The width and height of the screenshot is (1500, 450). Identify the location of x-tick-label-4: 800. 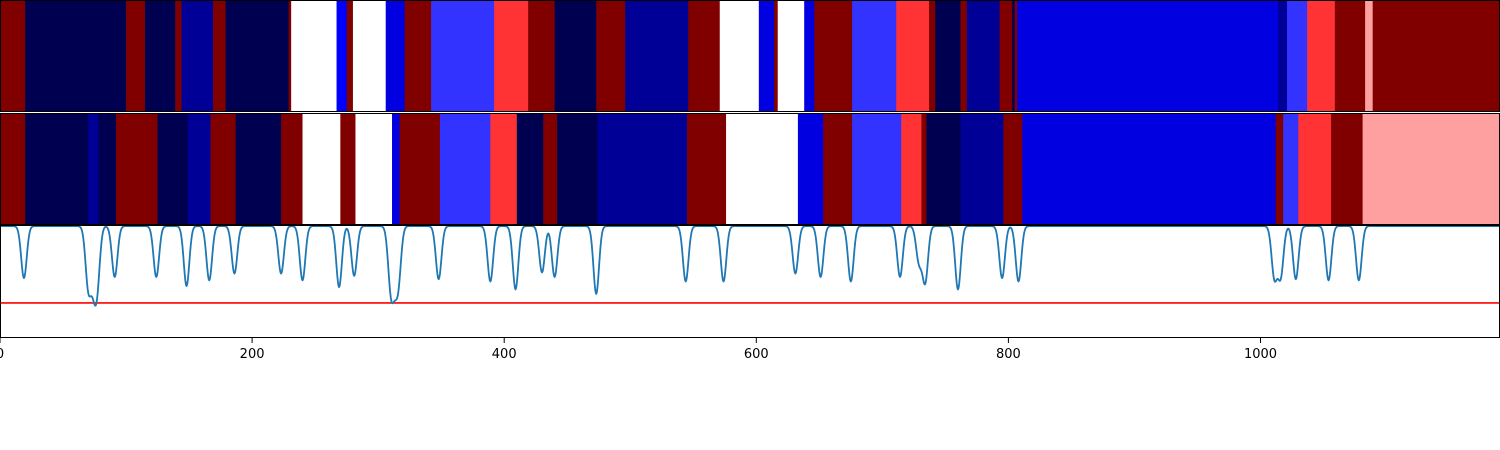
(1008, 354).